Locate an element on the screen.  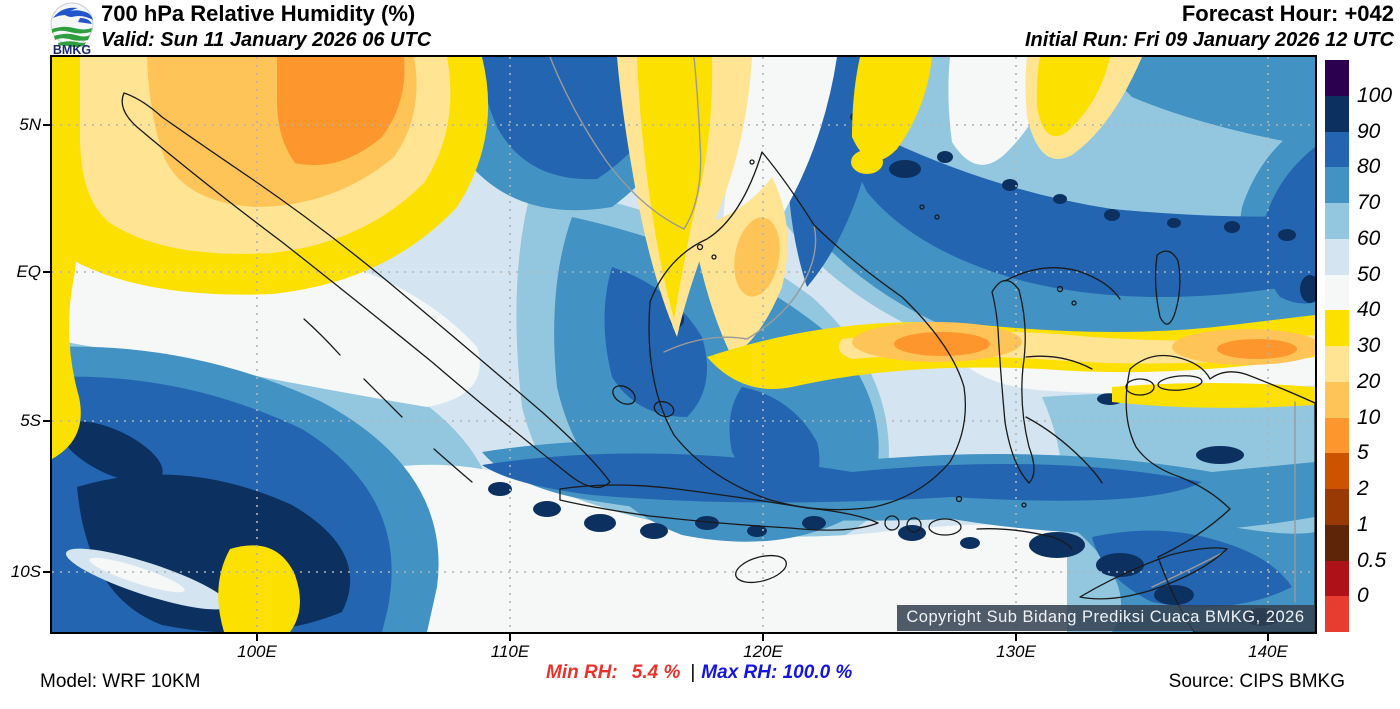
lon-label: 130E is located at coordinates (1016, 651).